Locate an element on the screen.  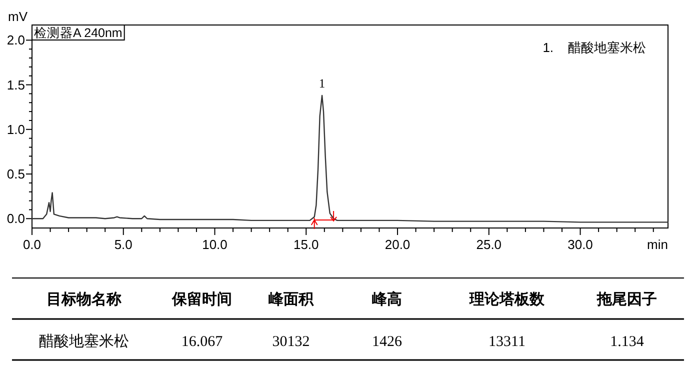
text: 1.134 is located at coordinates (627, 342).